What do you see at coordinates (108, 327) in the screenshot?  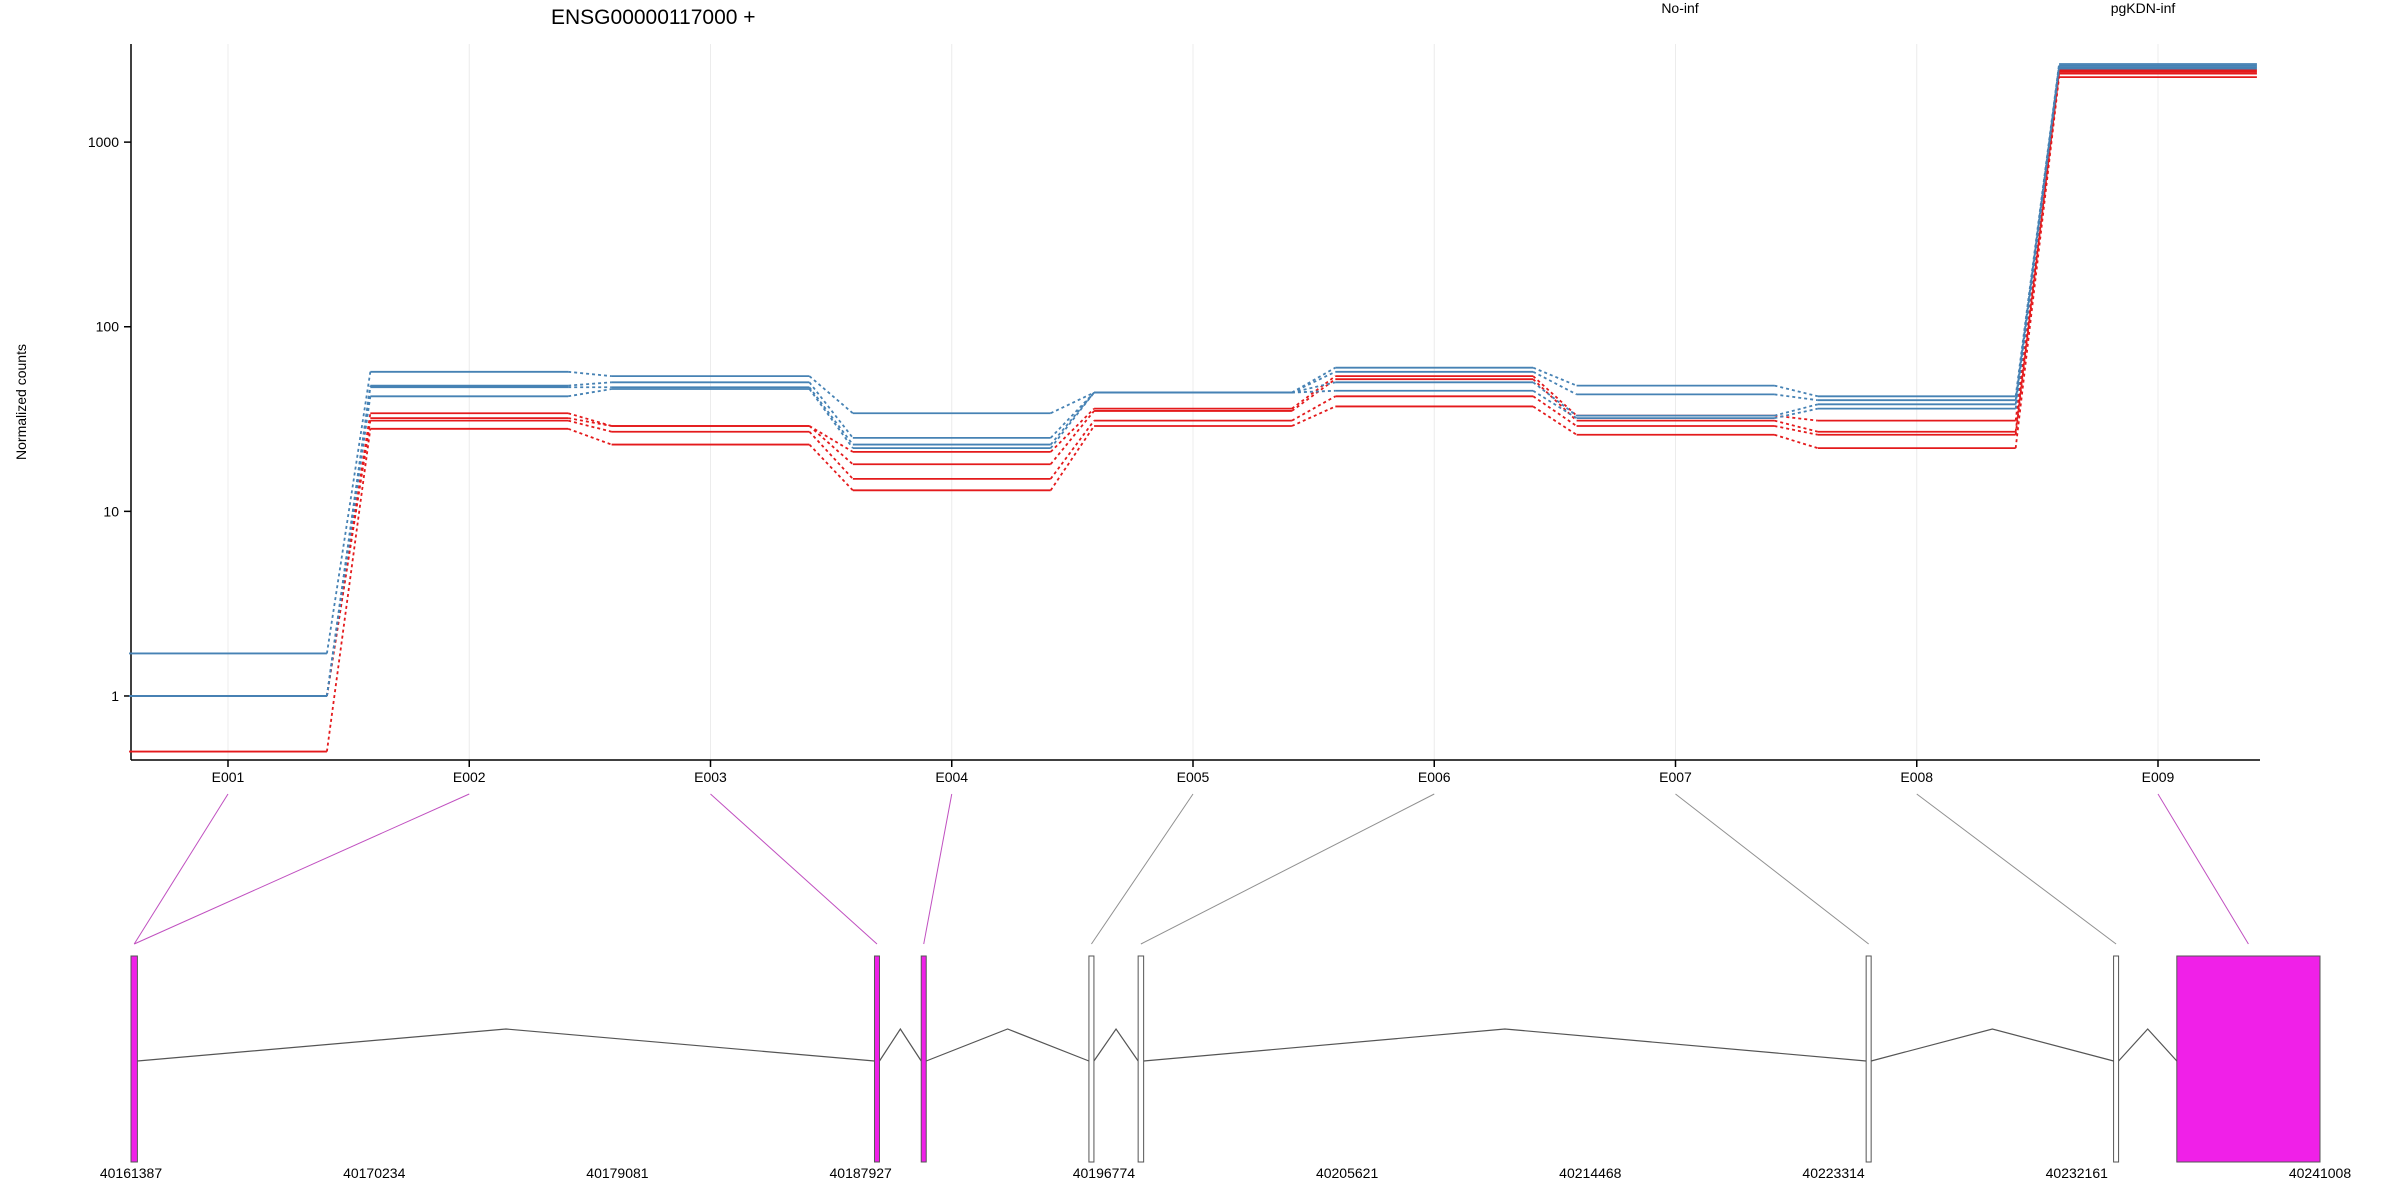 I see `y-tick-label: 100` at bounding box center [108, 327].